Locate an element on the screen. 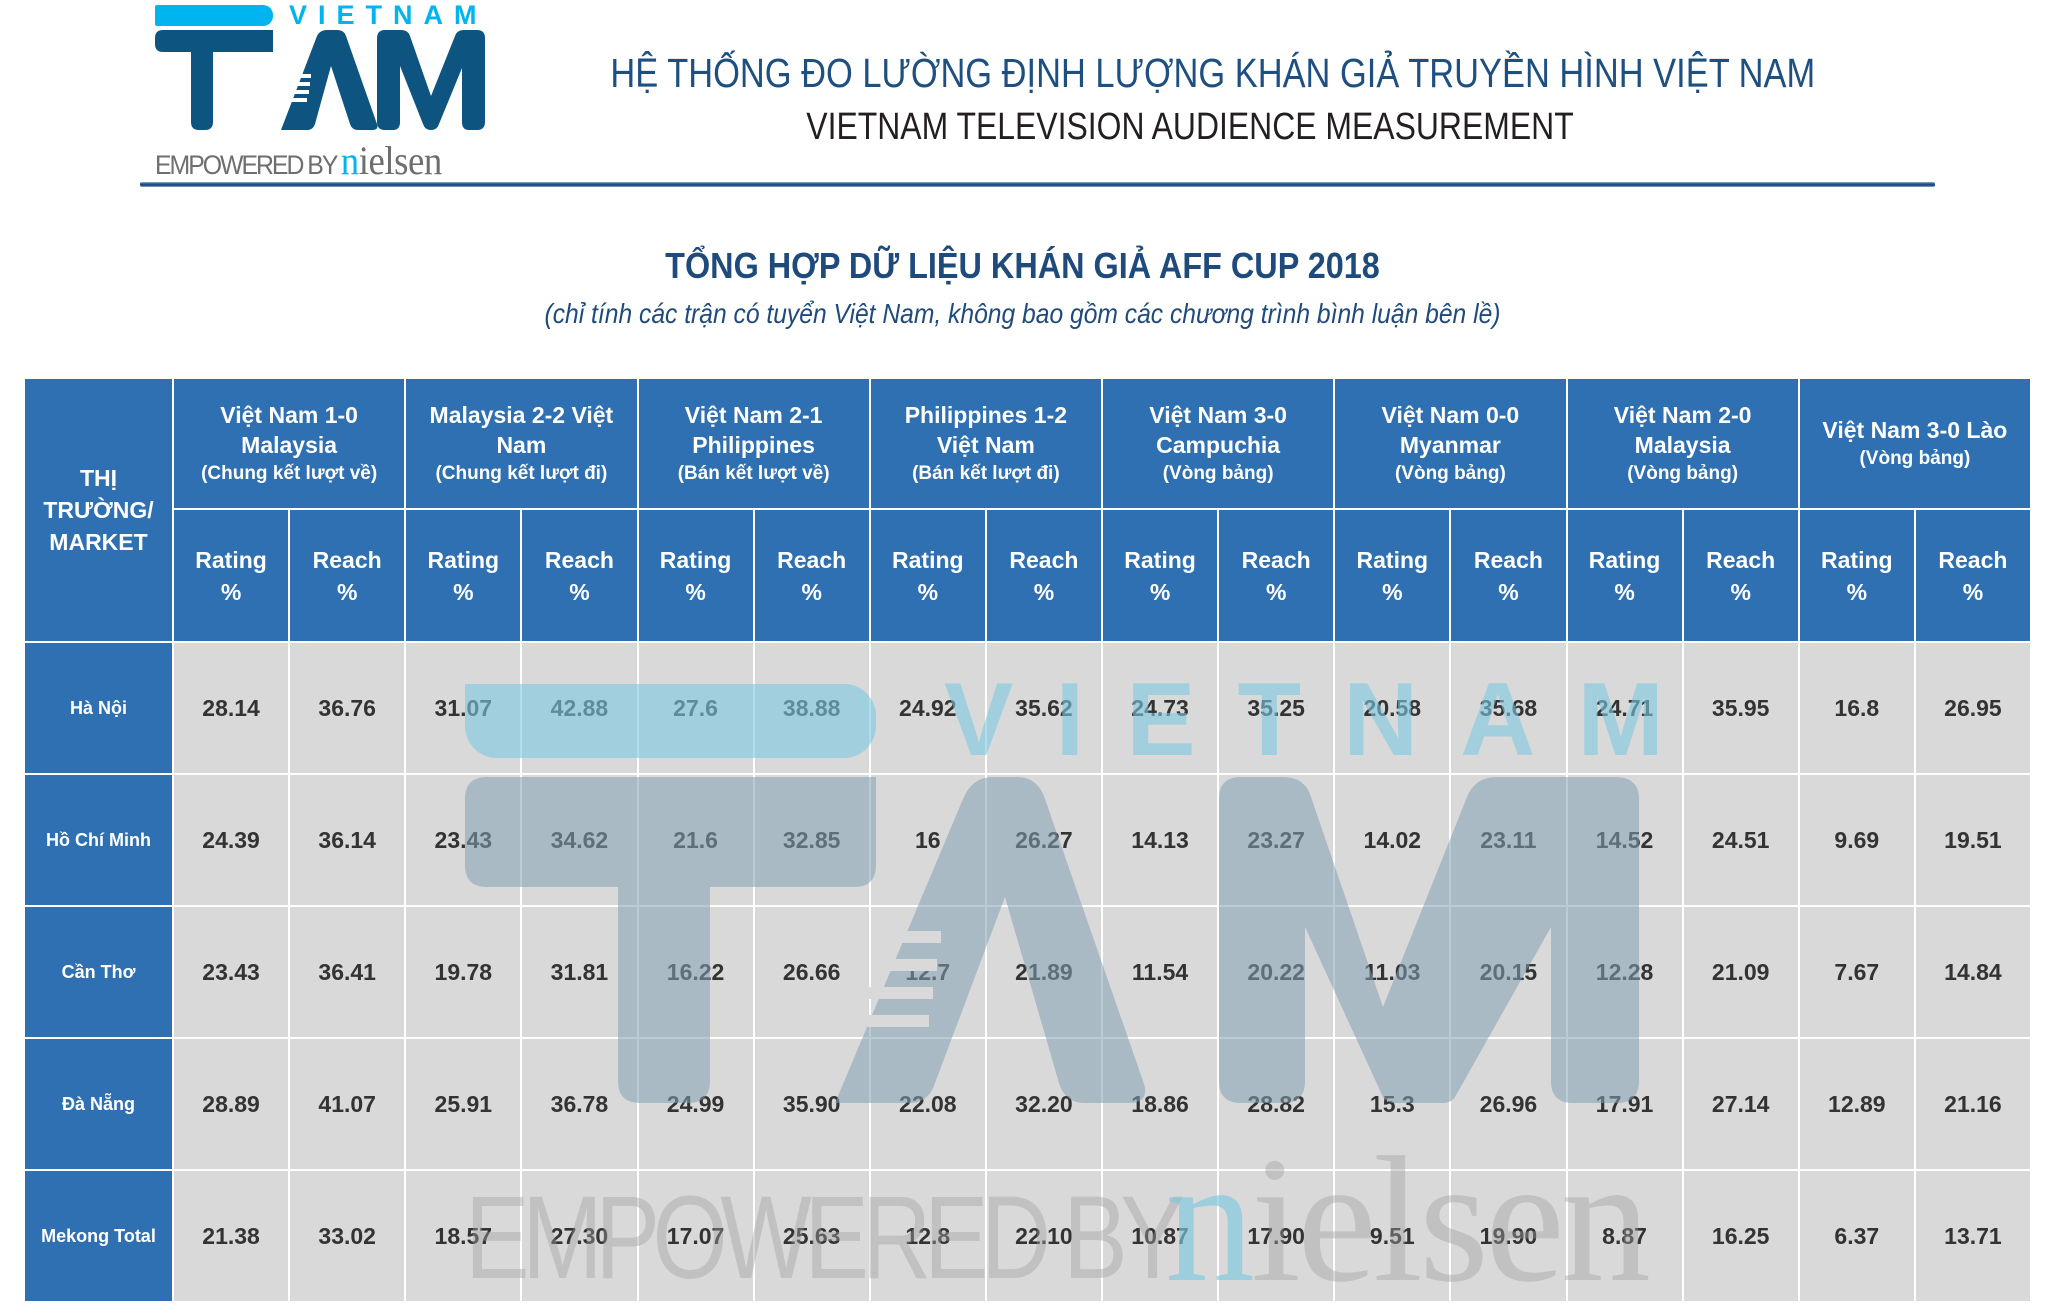  cell-value: 26.95 is located at coordinates (1973, 707).